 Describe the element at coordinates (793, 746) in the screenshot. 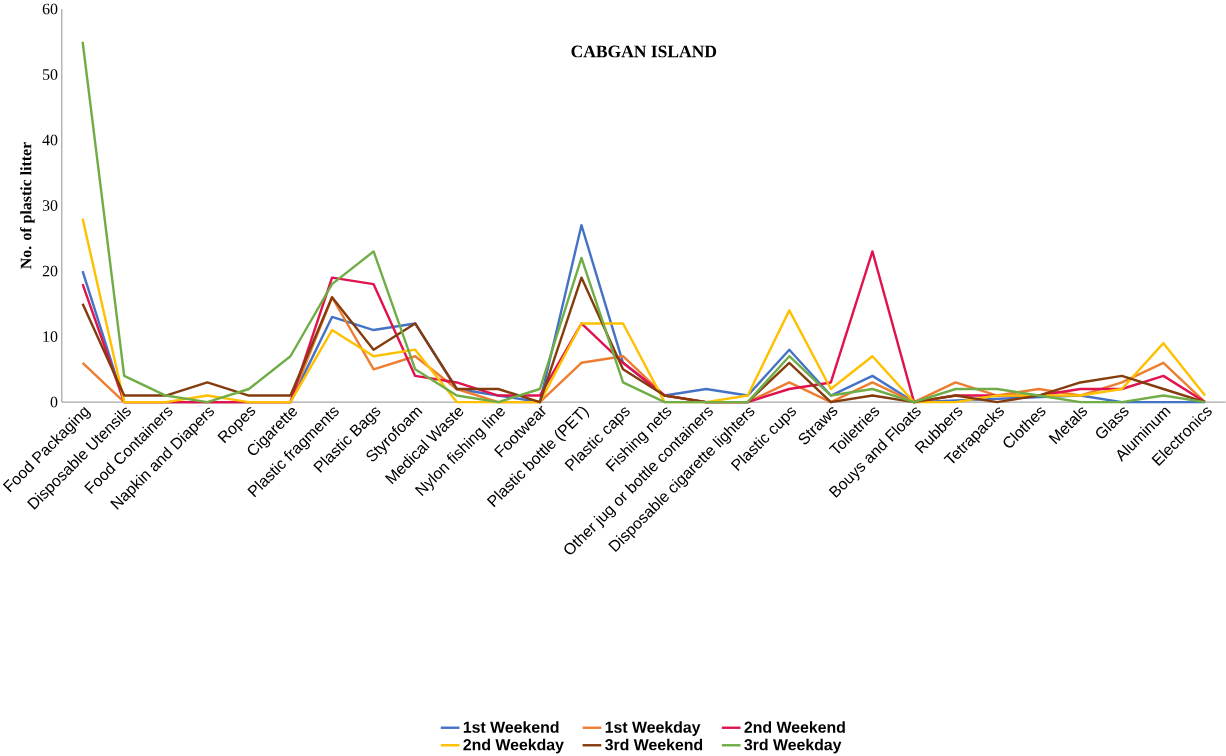

I see `legend-label: 3rd Weekday` at that location.